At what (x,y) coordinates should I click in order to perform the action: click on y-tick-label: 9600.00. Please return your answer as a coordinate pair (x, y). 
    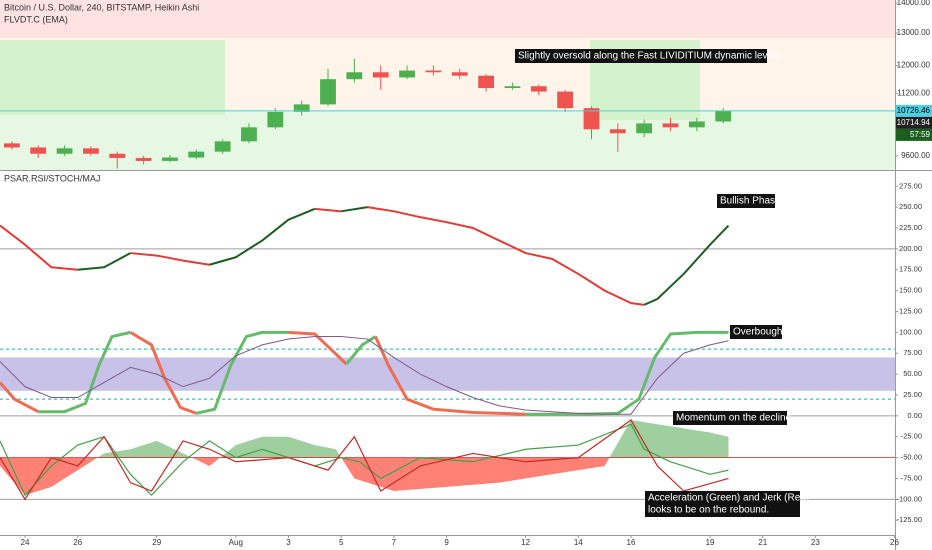
    Looking at the image, I should click on (915, 155).